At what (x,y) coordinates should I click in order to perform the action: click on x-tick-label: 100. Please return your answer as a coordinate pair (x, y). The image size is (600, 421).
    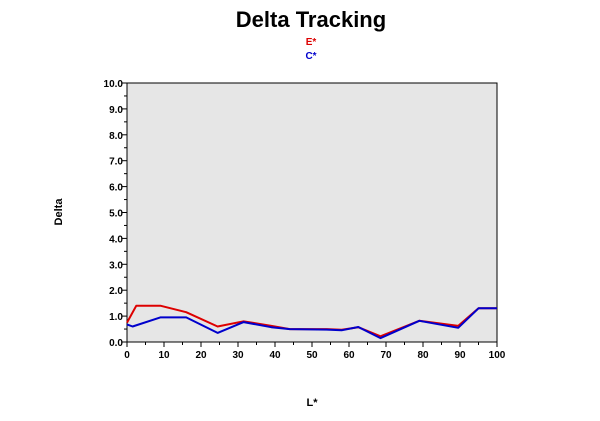
    Looking at the image, I should click on (497, 355).